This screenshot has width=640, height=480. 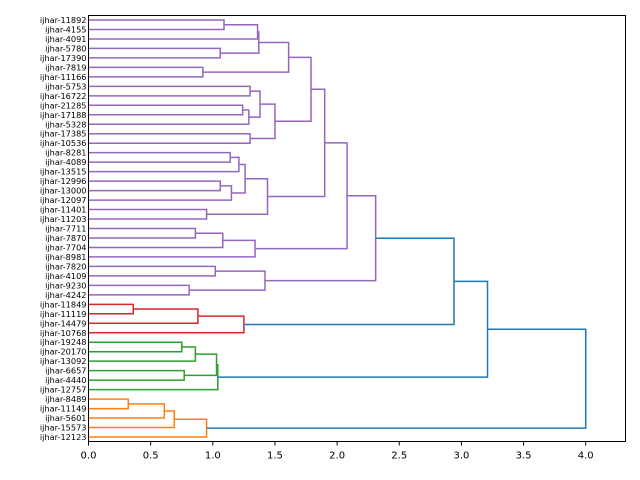 I want to click on leaf-label: ijhar-4091, so click(x=65, y=39).